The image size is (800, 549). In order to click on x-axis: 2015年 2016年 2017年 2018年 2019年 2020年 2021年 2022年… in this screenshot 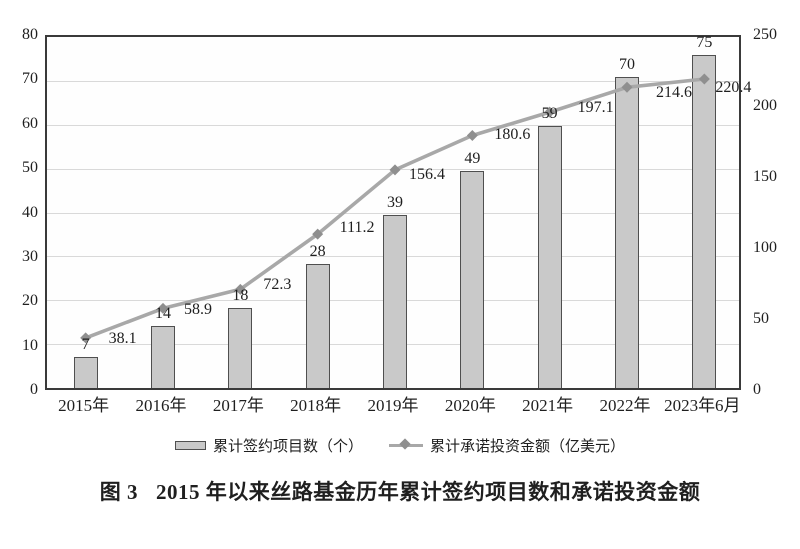, I will do `click(393, 406)`.